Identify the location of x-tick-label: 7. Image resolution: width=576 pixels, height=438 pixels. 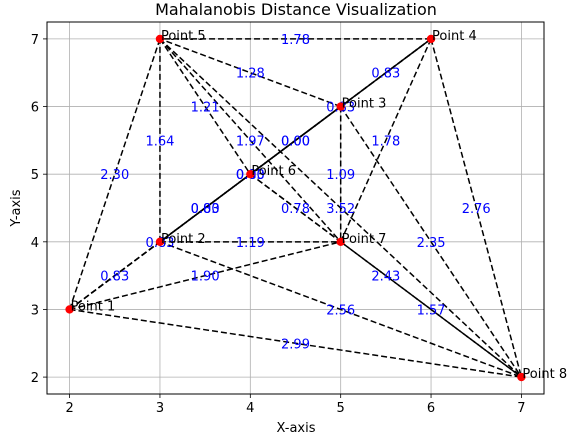
(521, 408).